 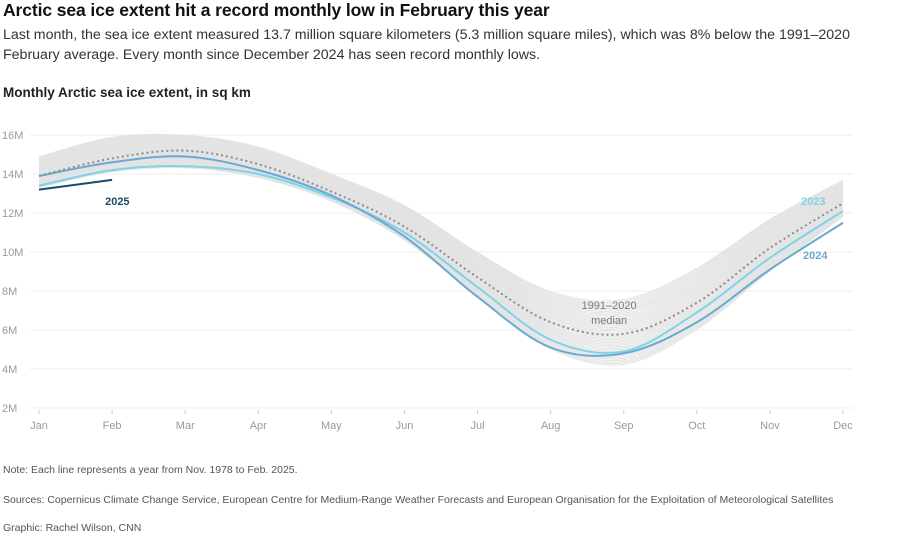 I want to click on y-tick-label: 16M, so click(x=12, y=136).